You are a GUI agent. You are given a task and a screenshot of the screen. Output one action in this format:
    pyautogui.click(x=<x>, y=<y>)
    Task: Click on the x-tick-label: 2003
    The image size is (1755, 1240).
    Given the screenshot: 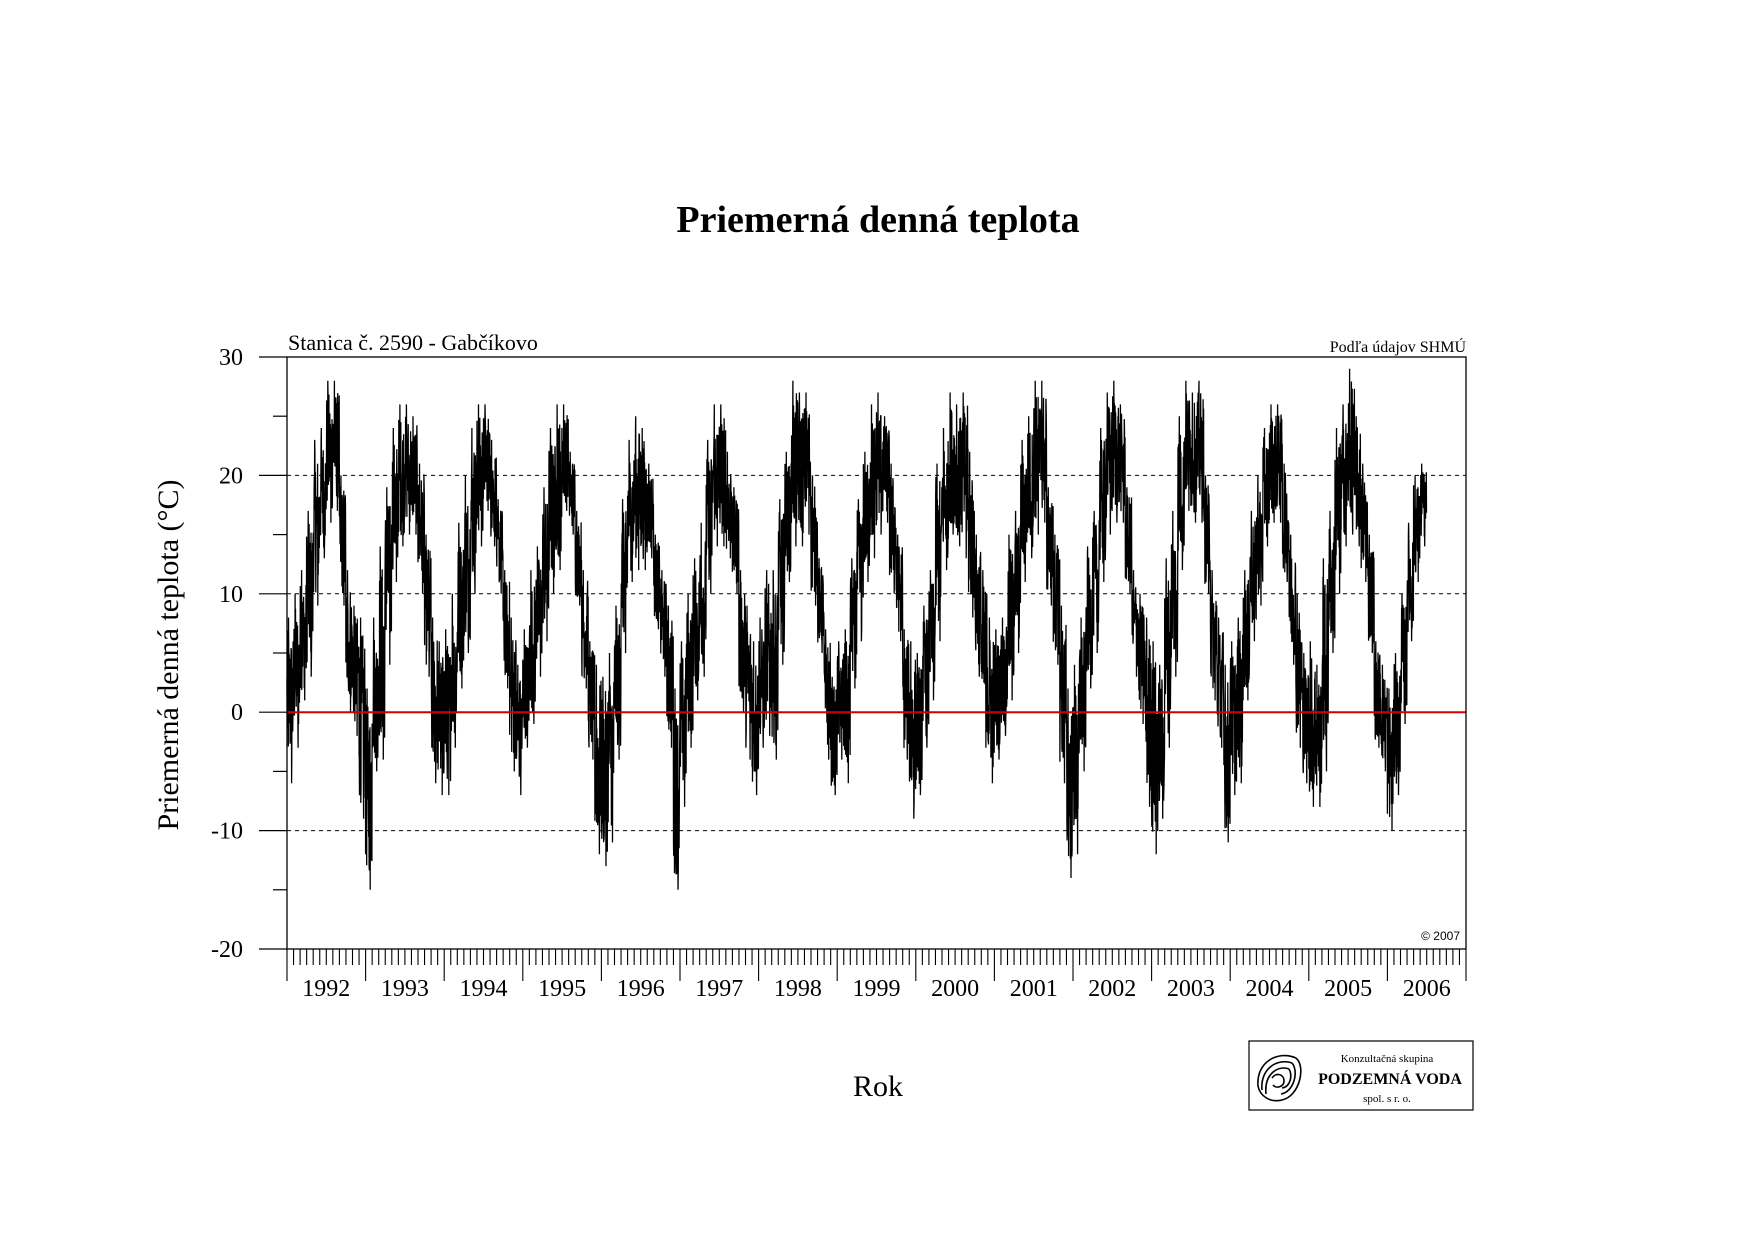 What is the action you would take?
    pyautogui.click(x=1191, y=989)
    